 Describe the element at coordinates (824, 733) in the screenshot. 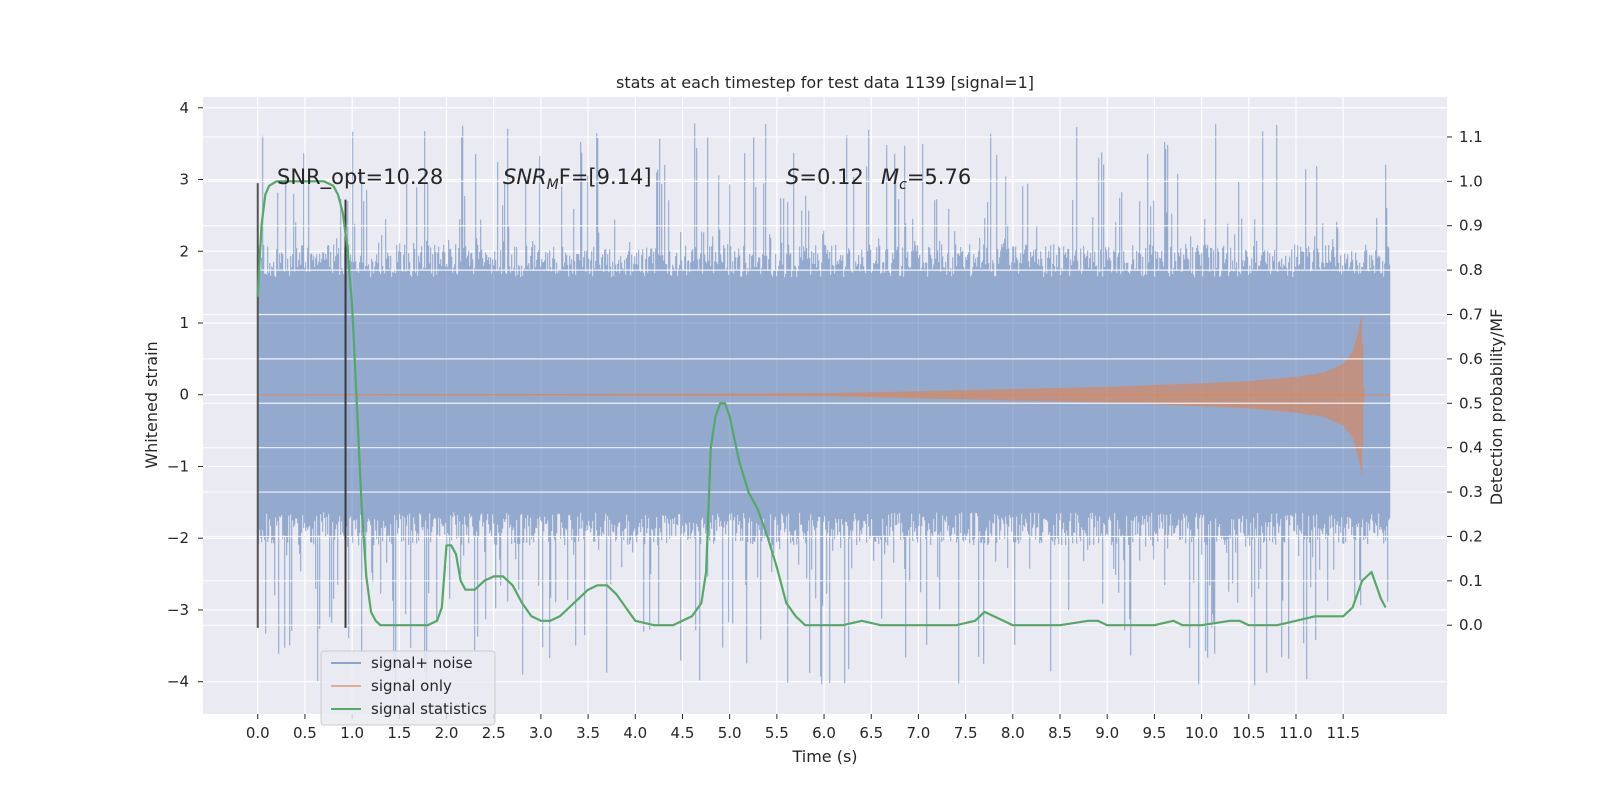

I see `x-tick-label: 6.0` at that location.